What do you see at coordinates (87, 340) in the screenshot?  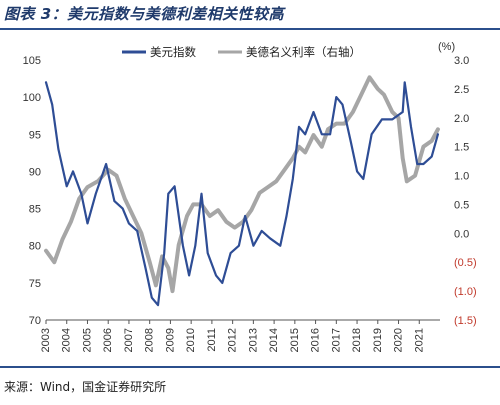 I see `x-tick-label: 2005` at bounding box center [87, 340].